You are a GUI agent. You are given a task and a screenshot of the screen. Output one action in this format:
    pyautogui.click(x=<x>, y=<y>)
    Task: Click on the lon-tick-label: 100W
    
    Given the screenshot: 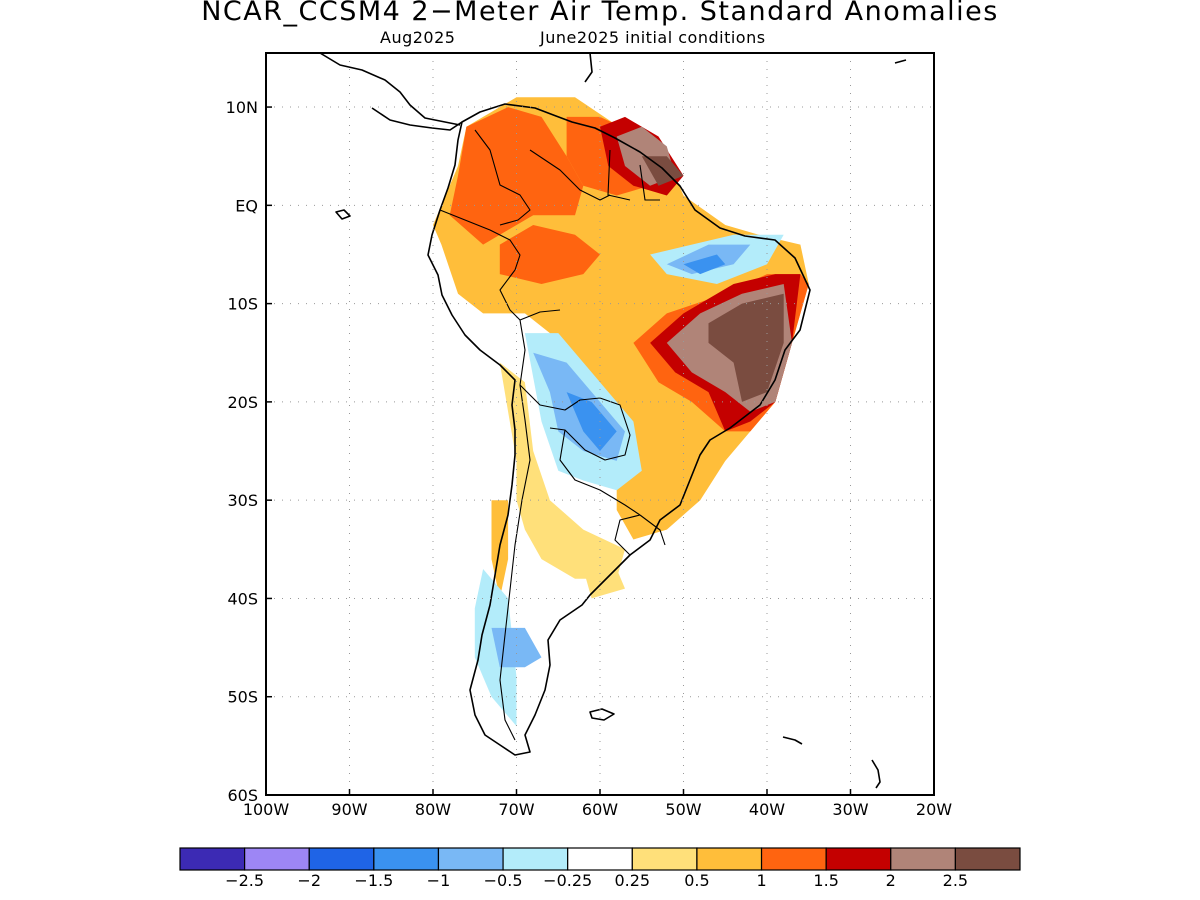 What is the action you would take?
    pyautogui.click(x=266, y=809)
    